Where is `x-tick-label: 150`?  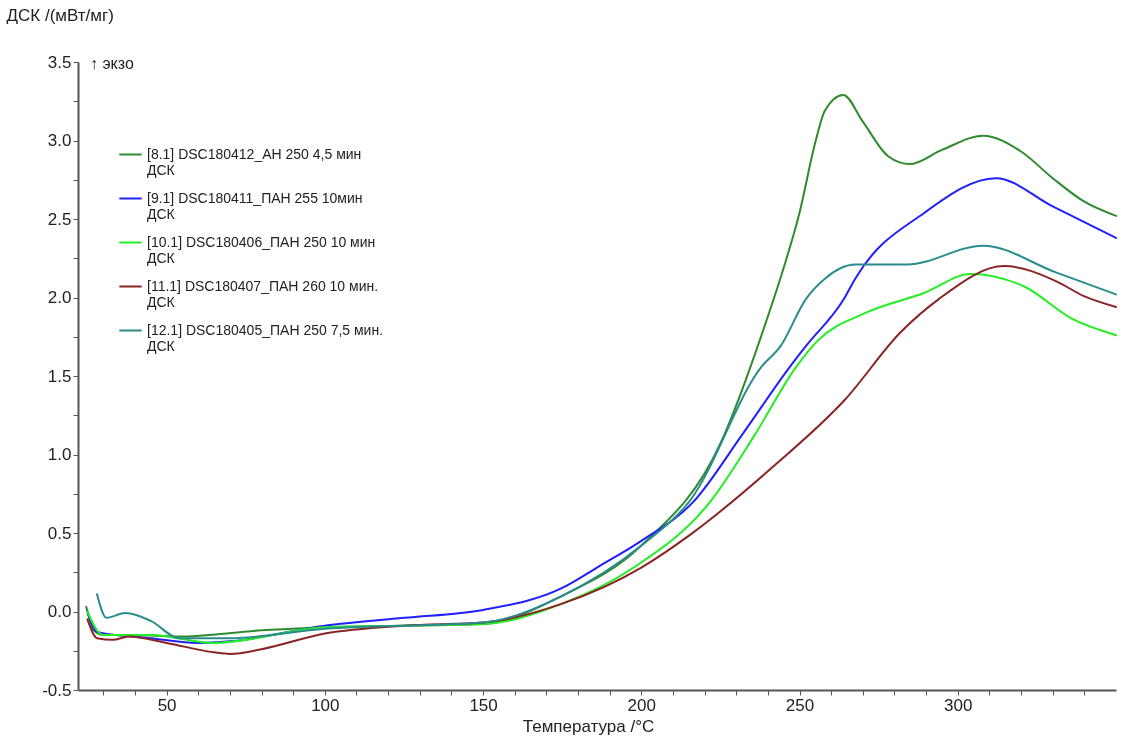 x-tick-label: 150 is located at coordinates (483, 705).